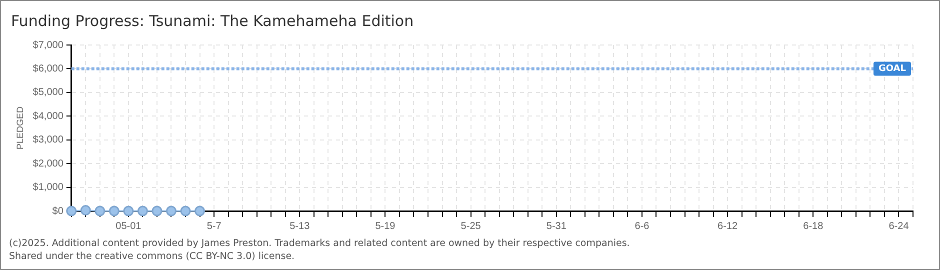 The width and height of the screenshot is (940, 270). I want to click on chart-title: Funding Progress: Tsunami: The Kamehameha Edition, so click(212, 21).